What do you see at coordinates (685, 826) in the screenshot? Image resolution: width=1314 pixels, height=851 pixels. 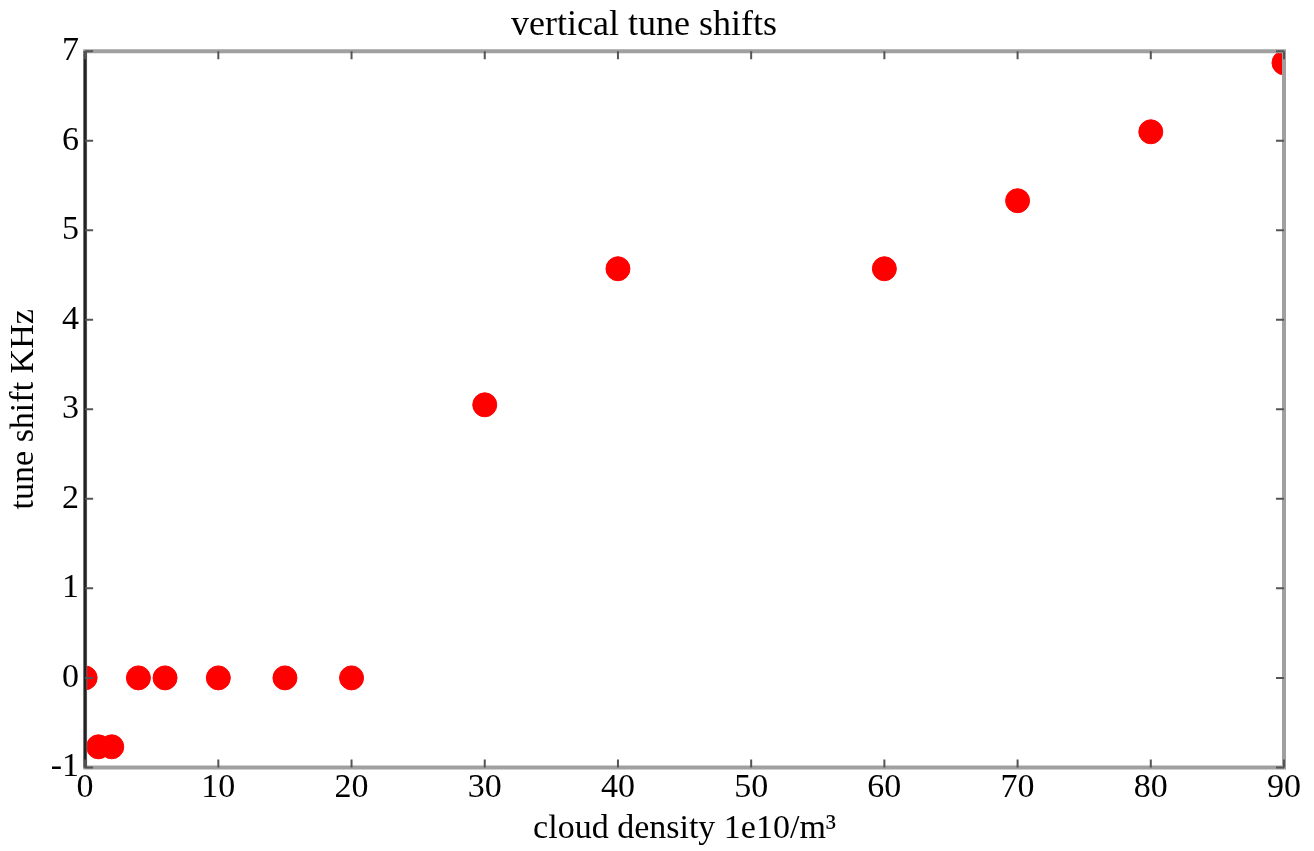 I see `x-axis-title: cloud density 1e10/m³` at bounding box center [685, 826].